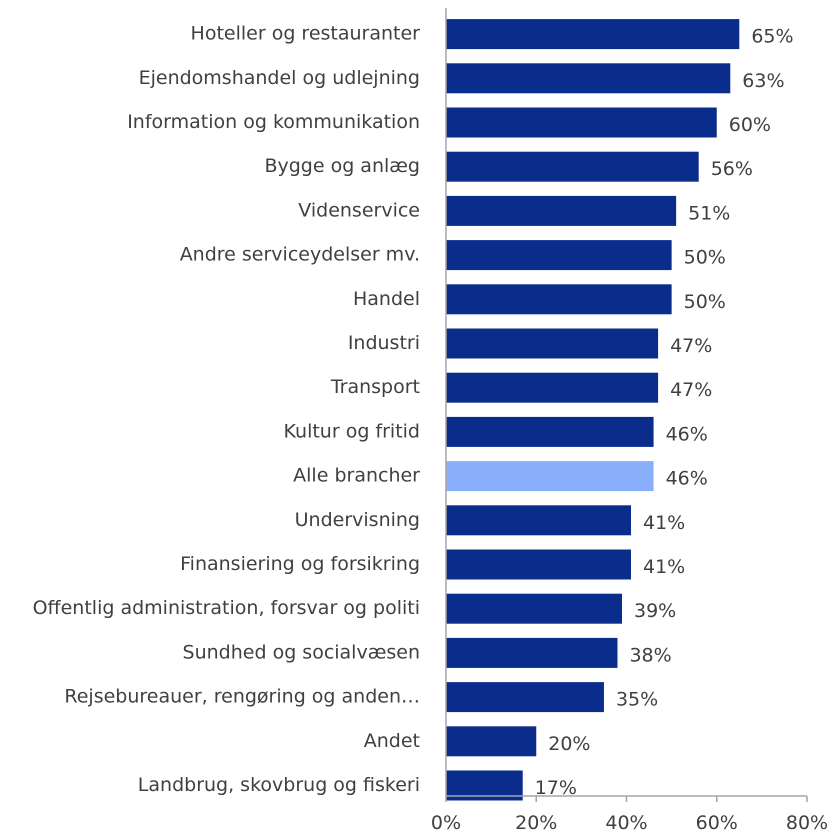 The height and width of the screenshot is (840, 834). Describe the element at coordinates (300, 255) in the screenshot. I see `category-label: Andre serviceydelser mv.` at that location.